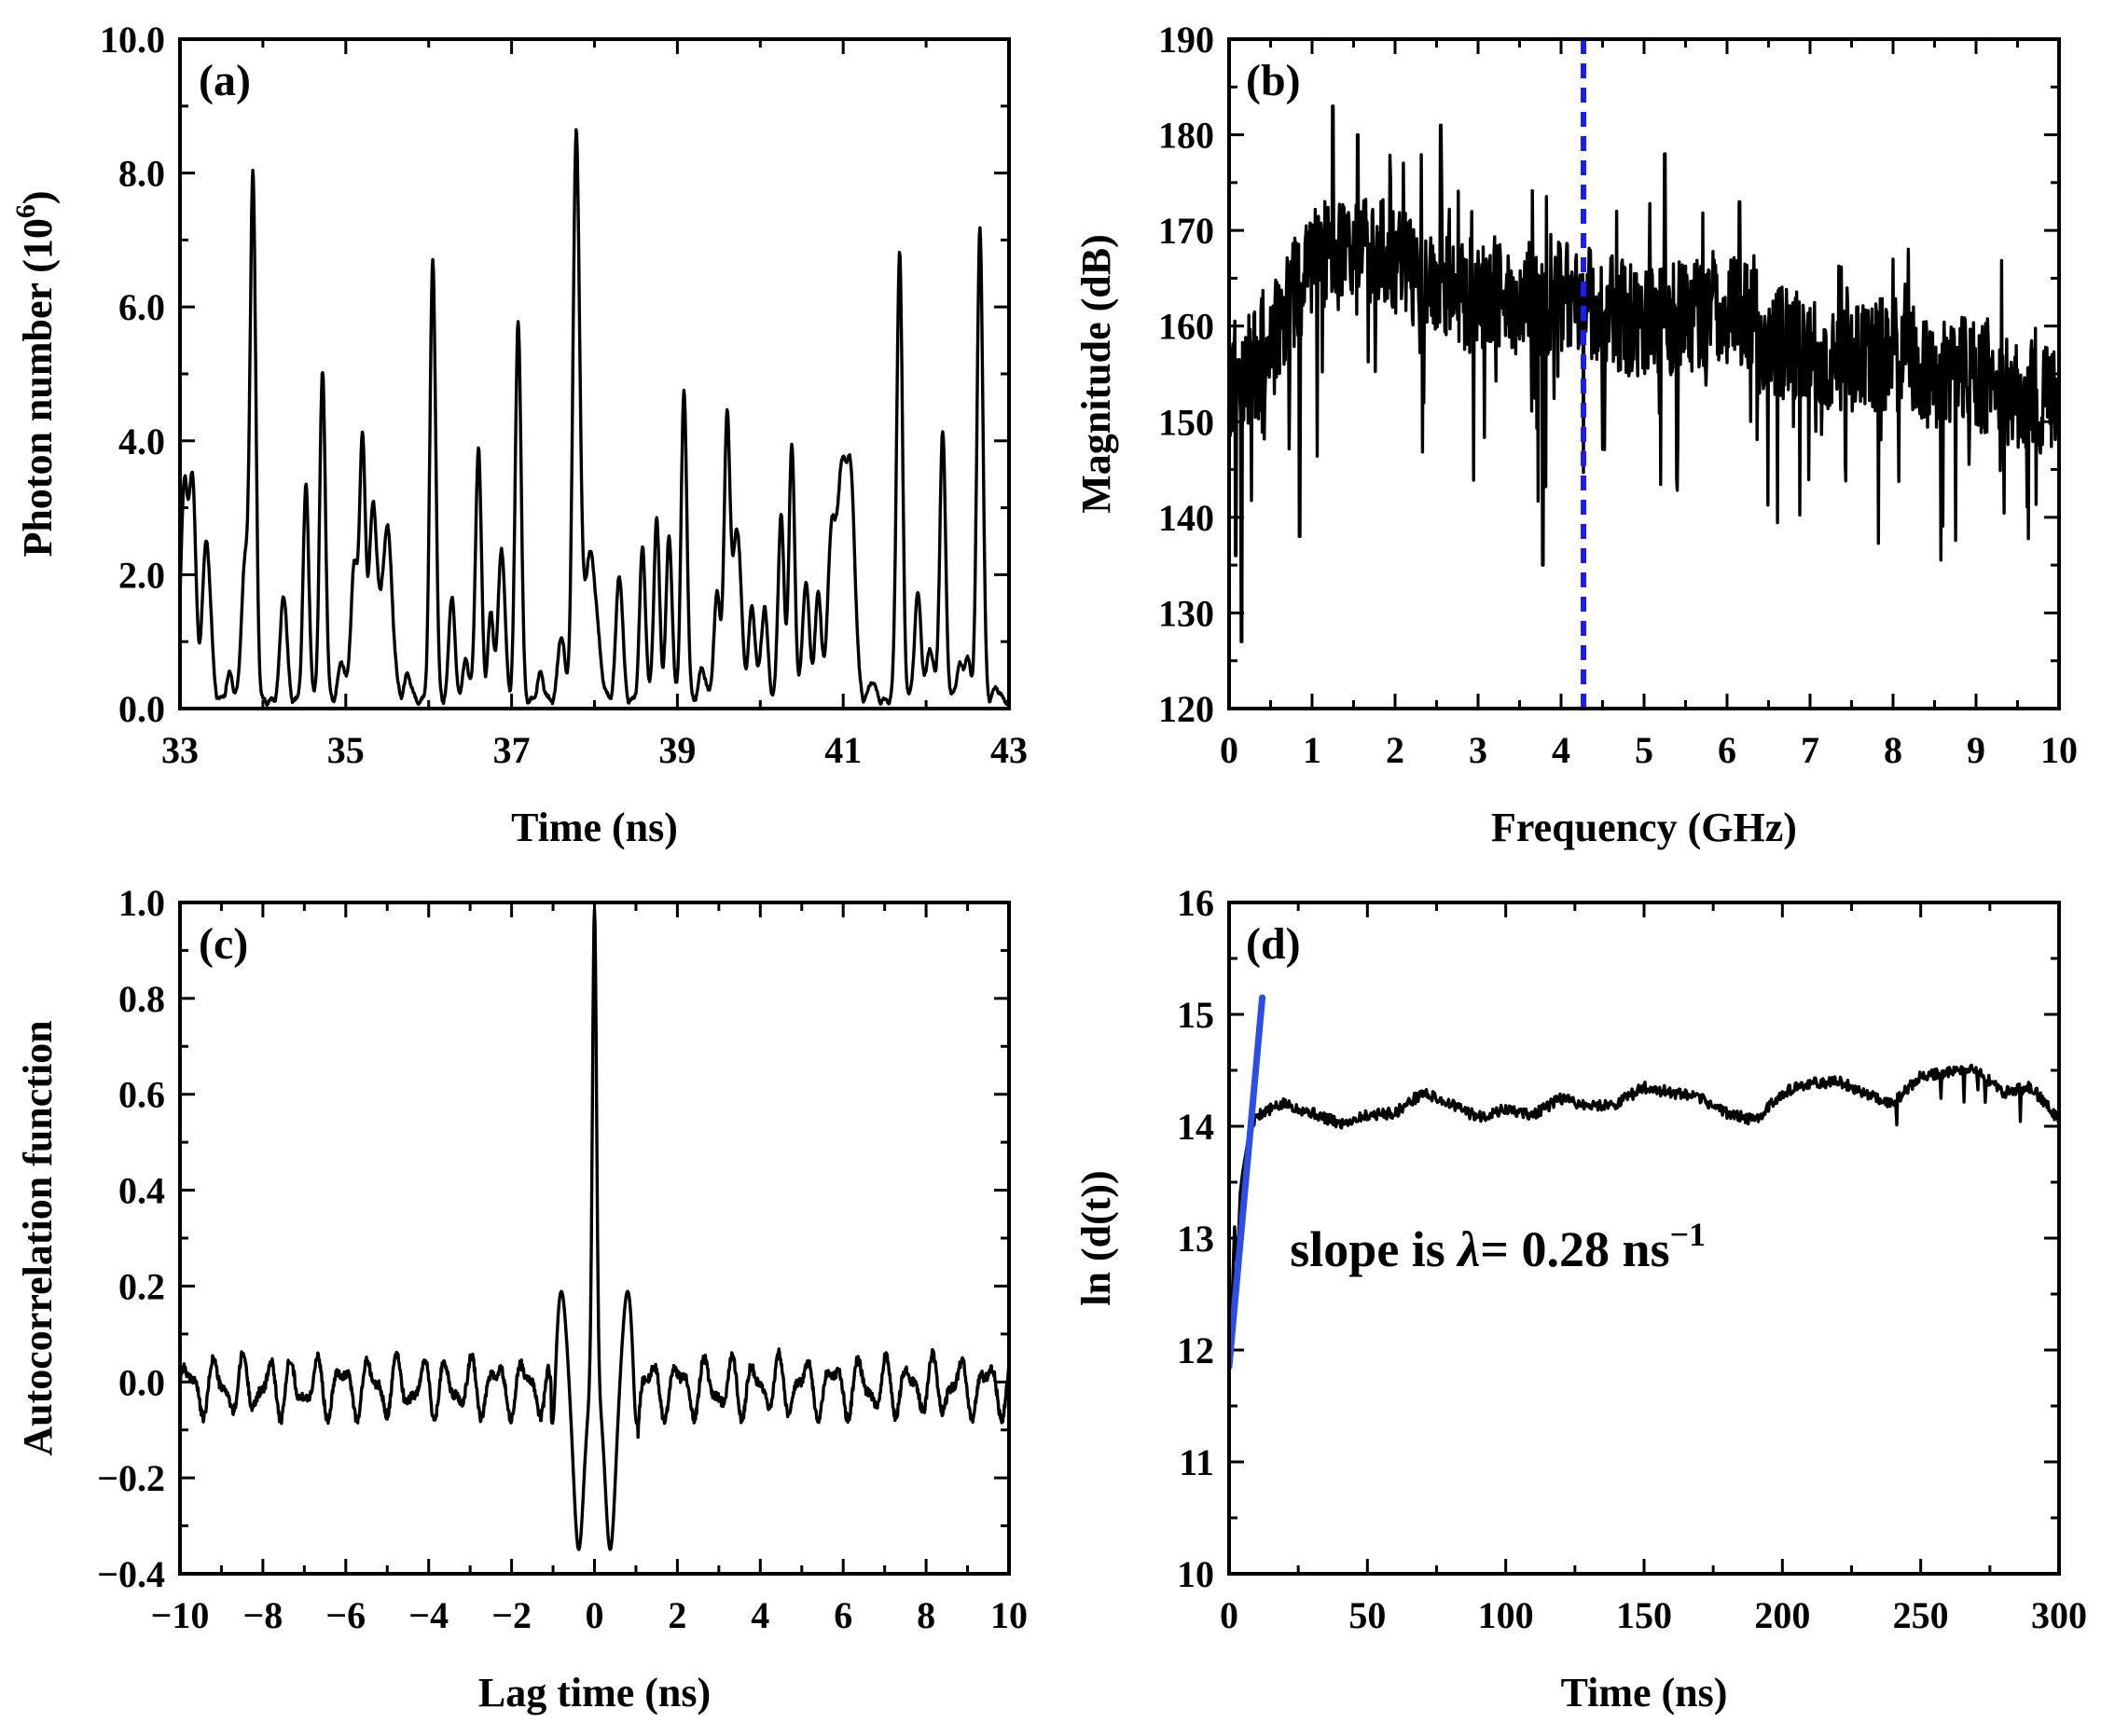  I want to click on x-tick-label: −6, so click(345, 1615).